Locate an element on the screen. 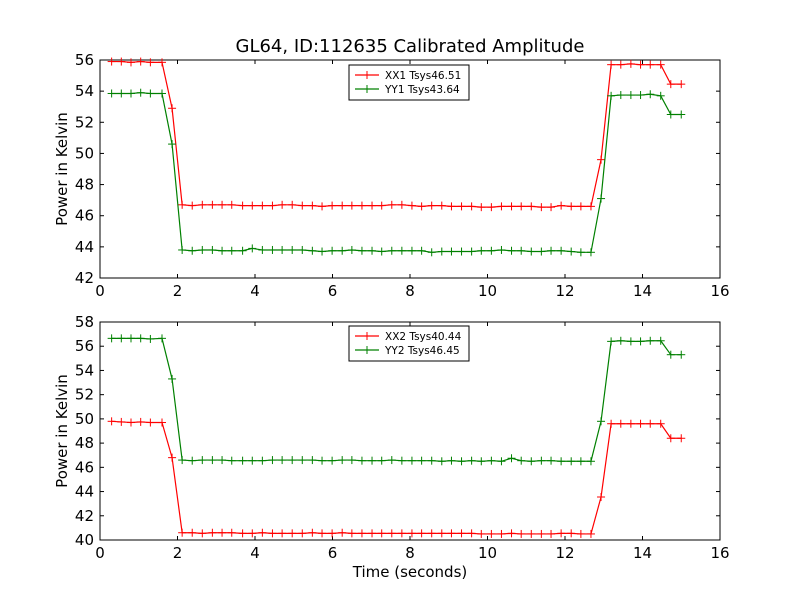 This screenshot has width=800, height=600. legend-box is located at coordinates (409, 82).